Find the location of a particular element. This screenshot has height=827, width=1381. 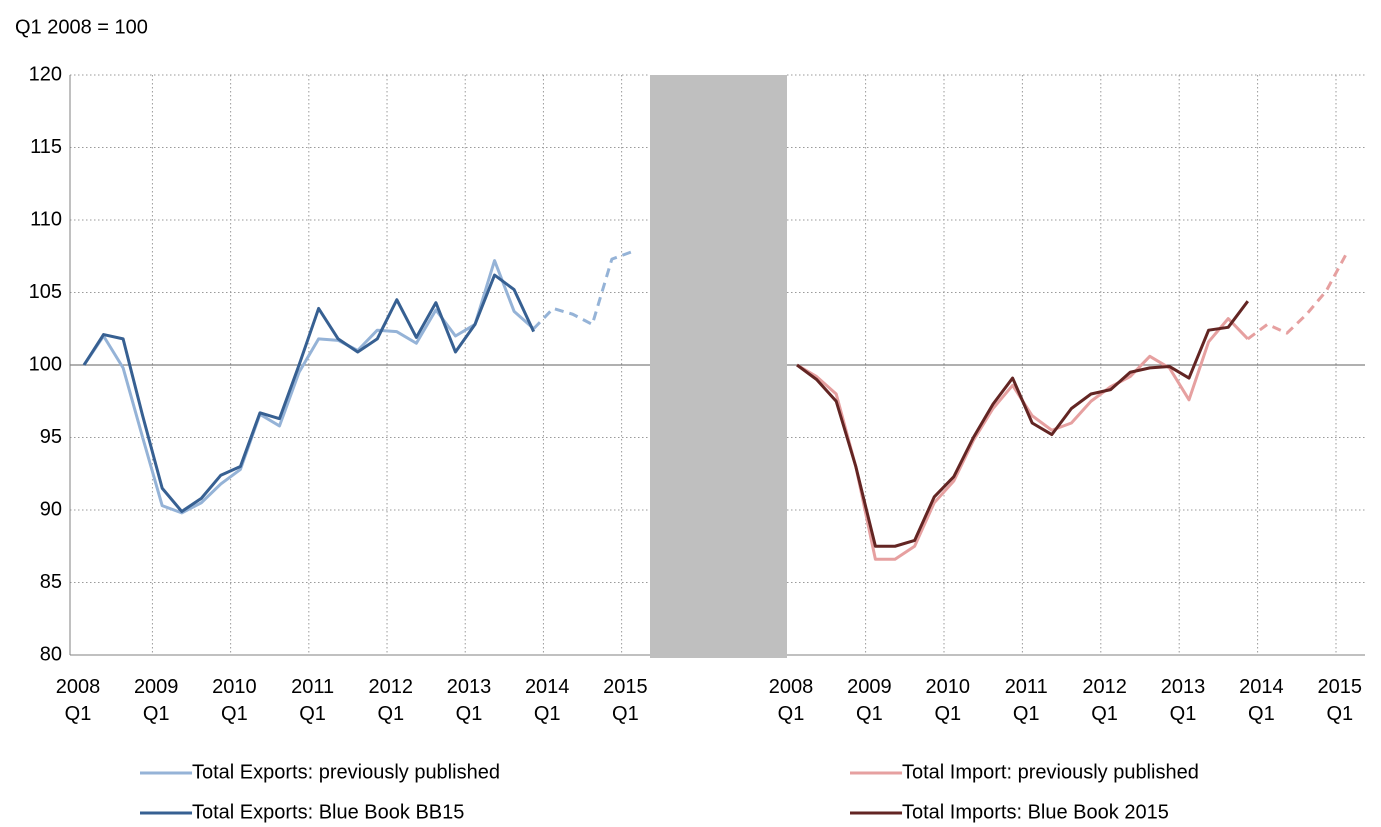

y-tick-label: 90 is located at coordinates (51, 509).